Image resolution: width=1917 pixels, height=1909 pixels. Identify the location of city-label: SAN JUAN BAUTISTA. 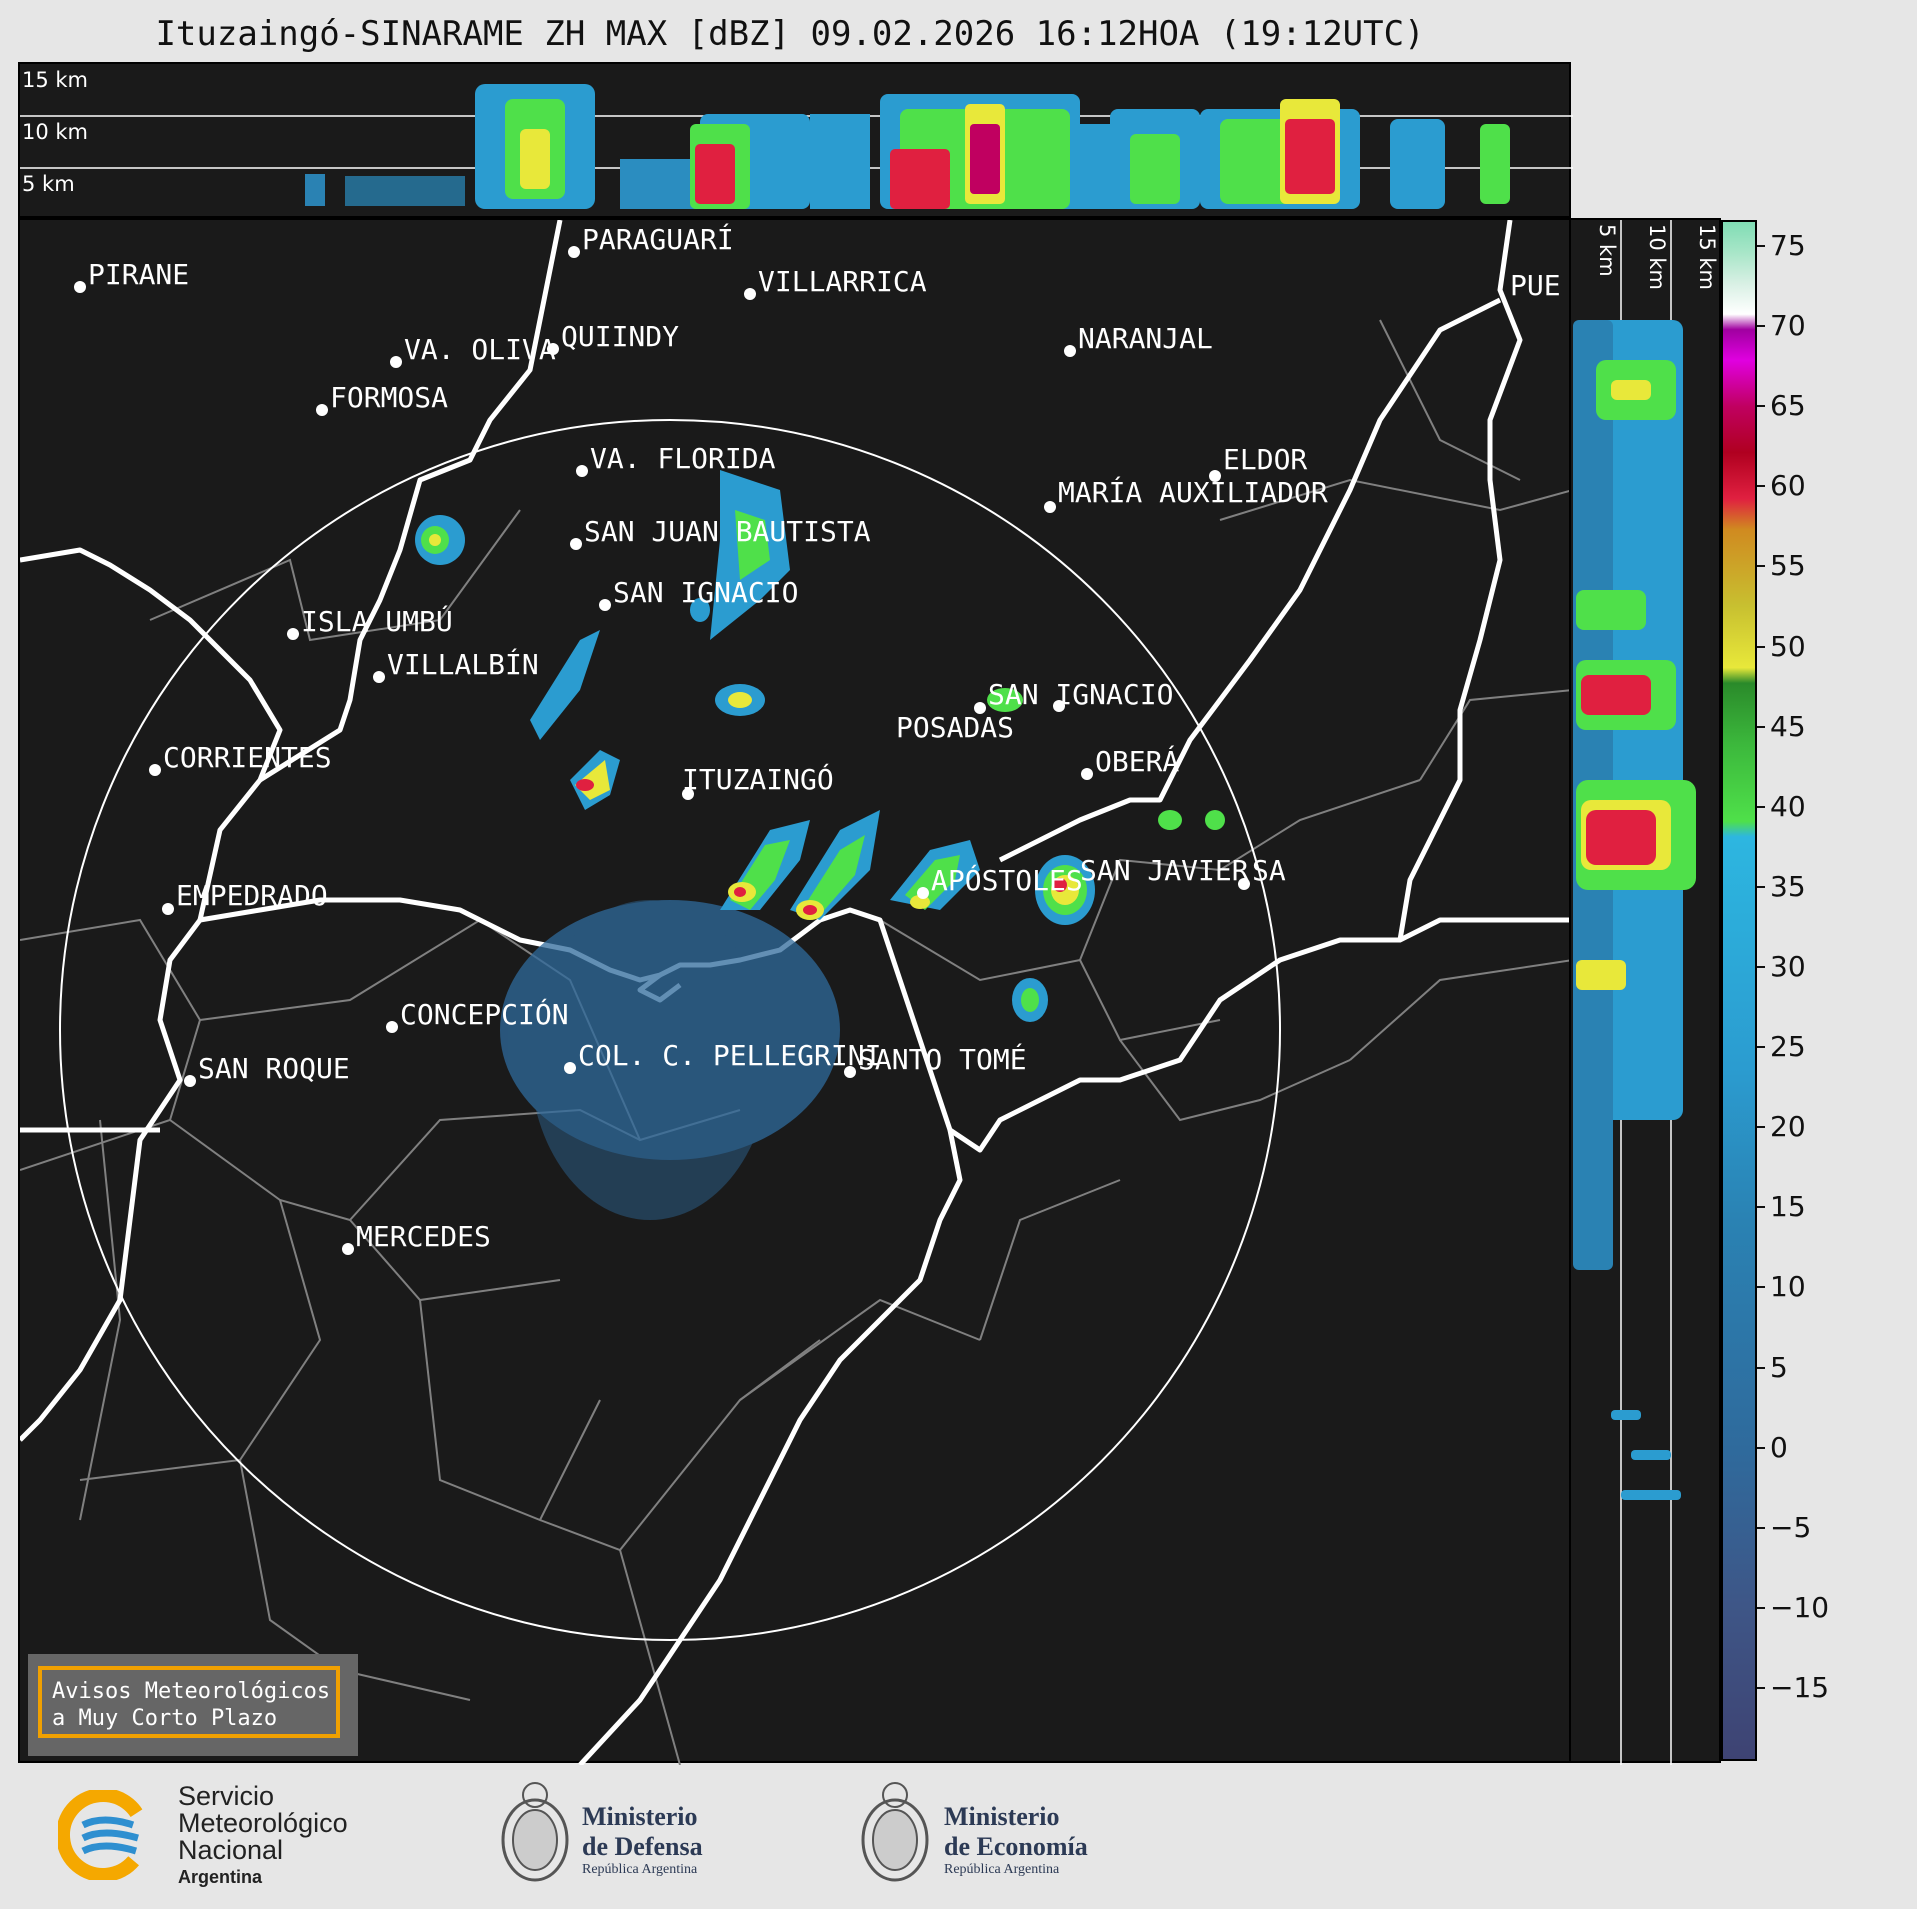
(727, 531).